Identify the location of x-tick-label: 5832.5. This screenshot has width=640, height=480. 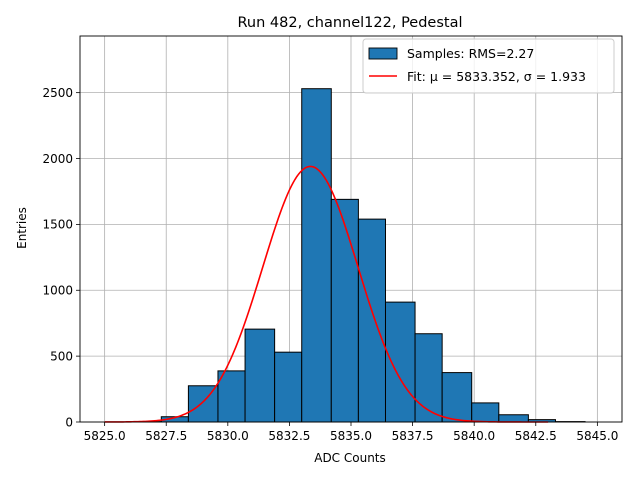
(289, 436).